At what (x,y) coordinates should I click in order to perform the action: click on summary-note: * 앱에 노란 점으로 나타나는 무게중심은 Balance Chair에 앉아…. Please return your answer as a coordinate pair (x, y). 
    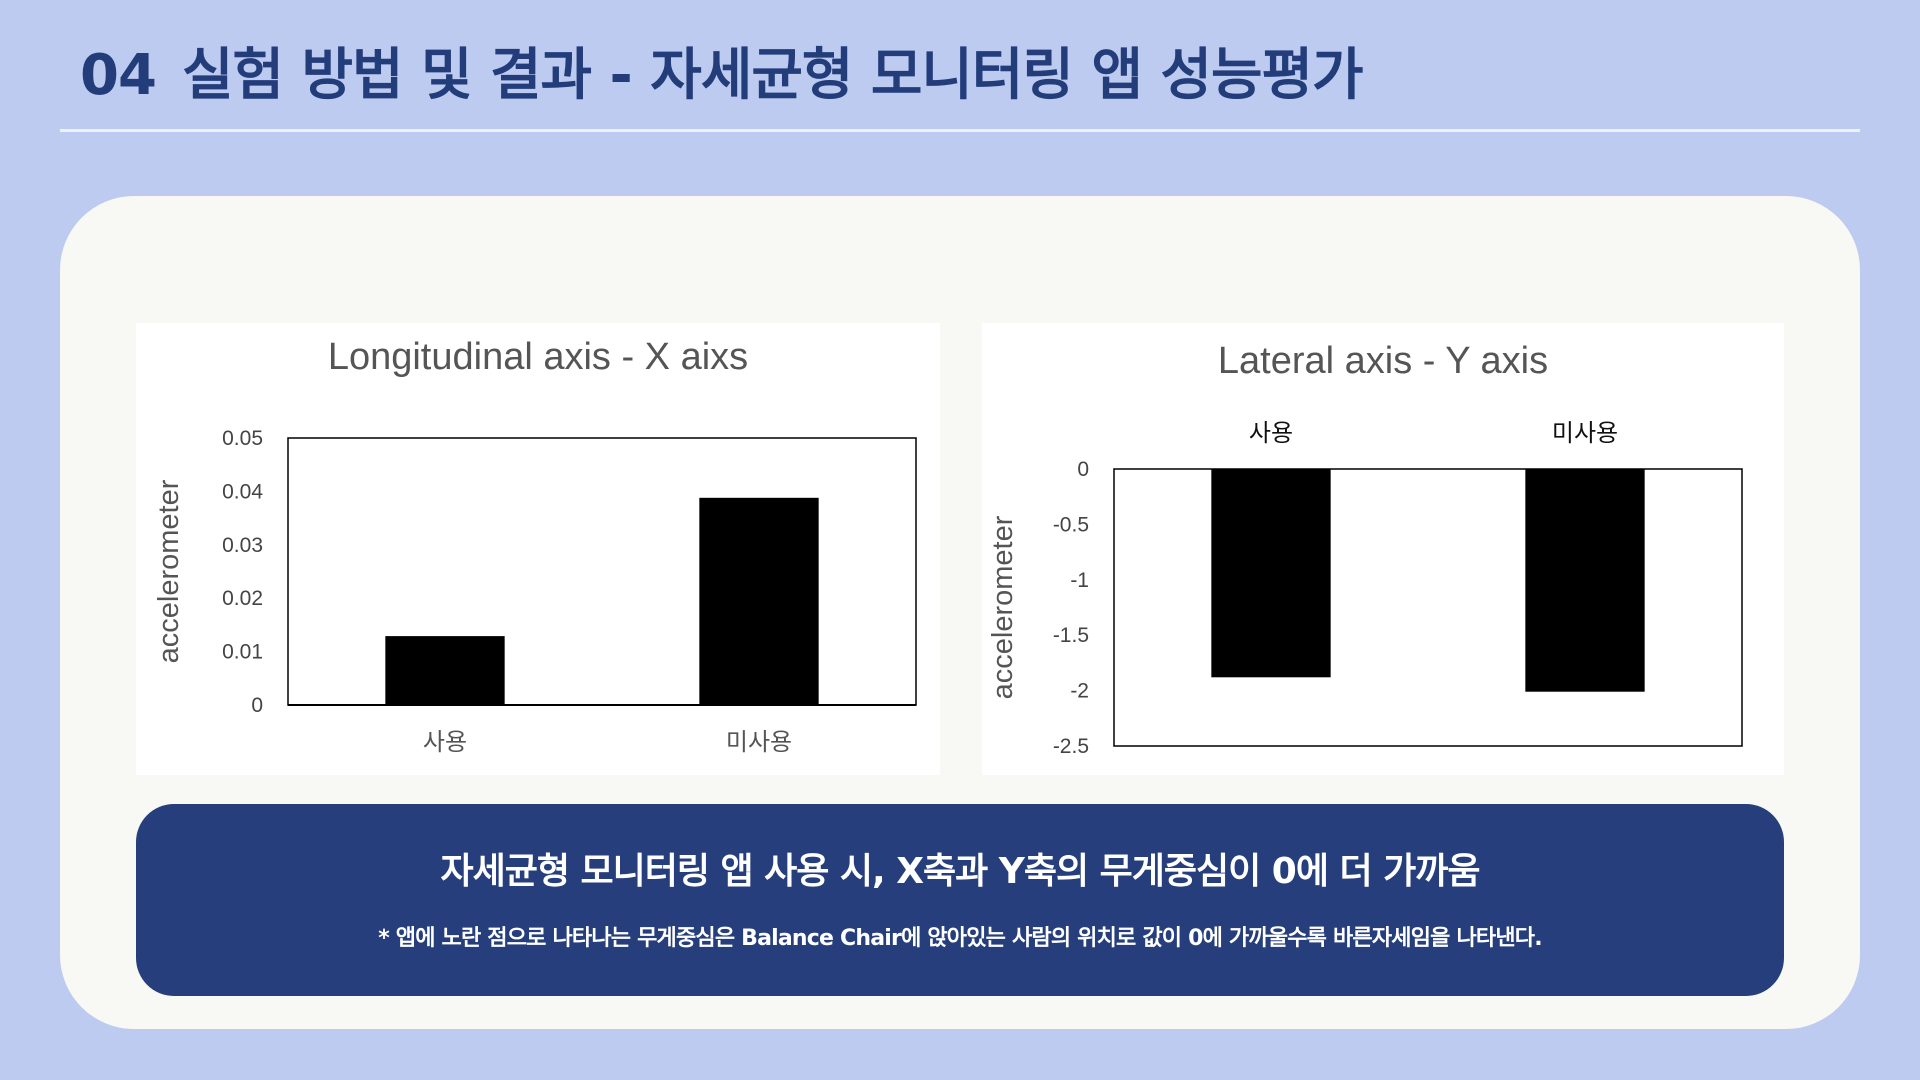
    Looking at the image, I should click on (960, 938).